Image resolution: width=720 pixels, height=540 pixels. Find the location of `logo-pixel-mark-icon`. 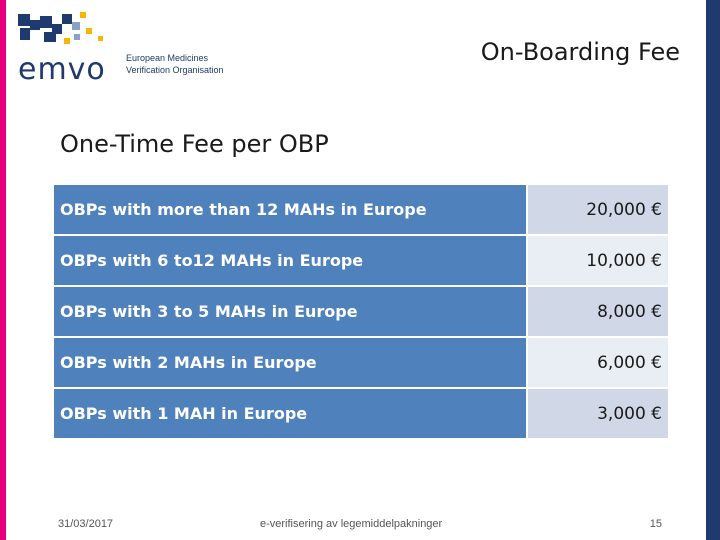

logo-pixel-mark-icon is located at coordinates (60, 28).